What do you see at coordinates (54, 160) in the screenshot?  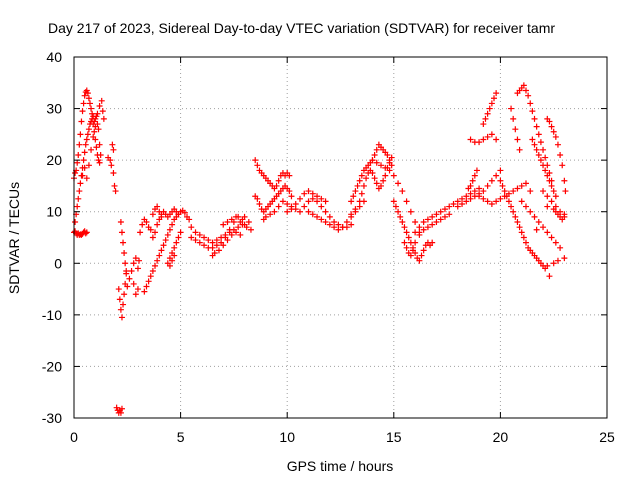 I see `y-tick-label: 20` at bounding box center [54, 160].